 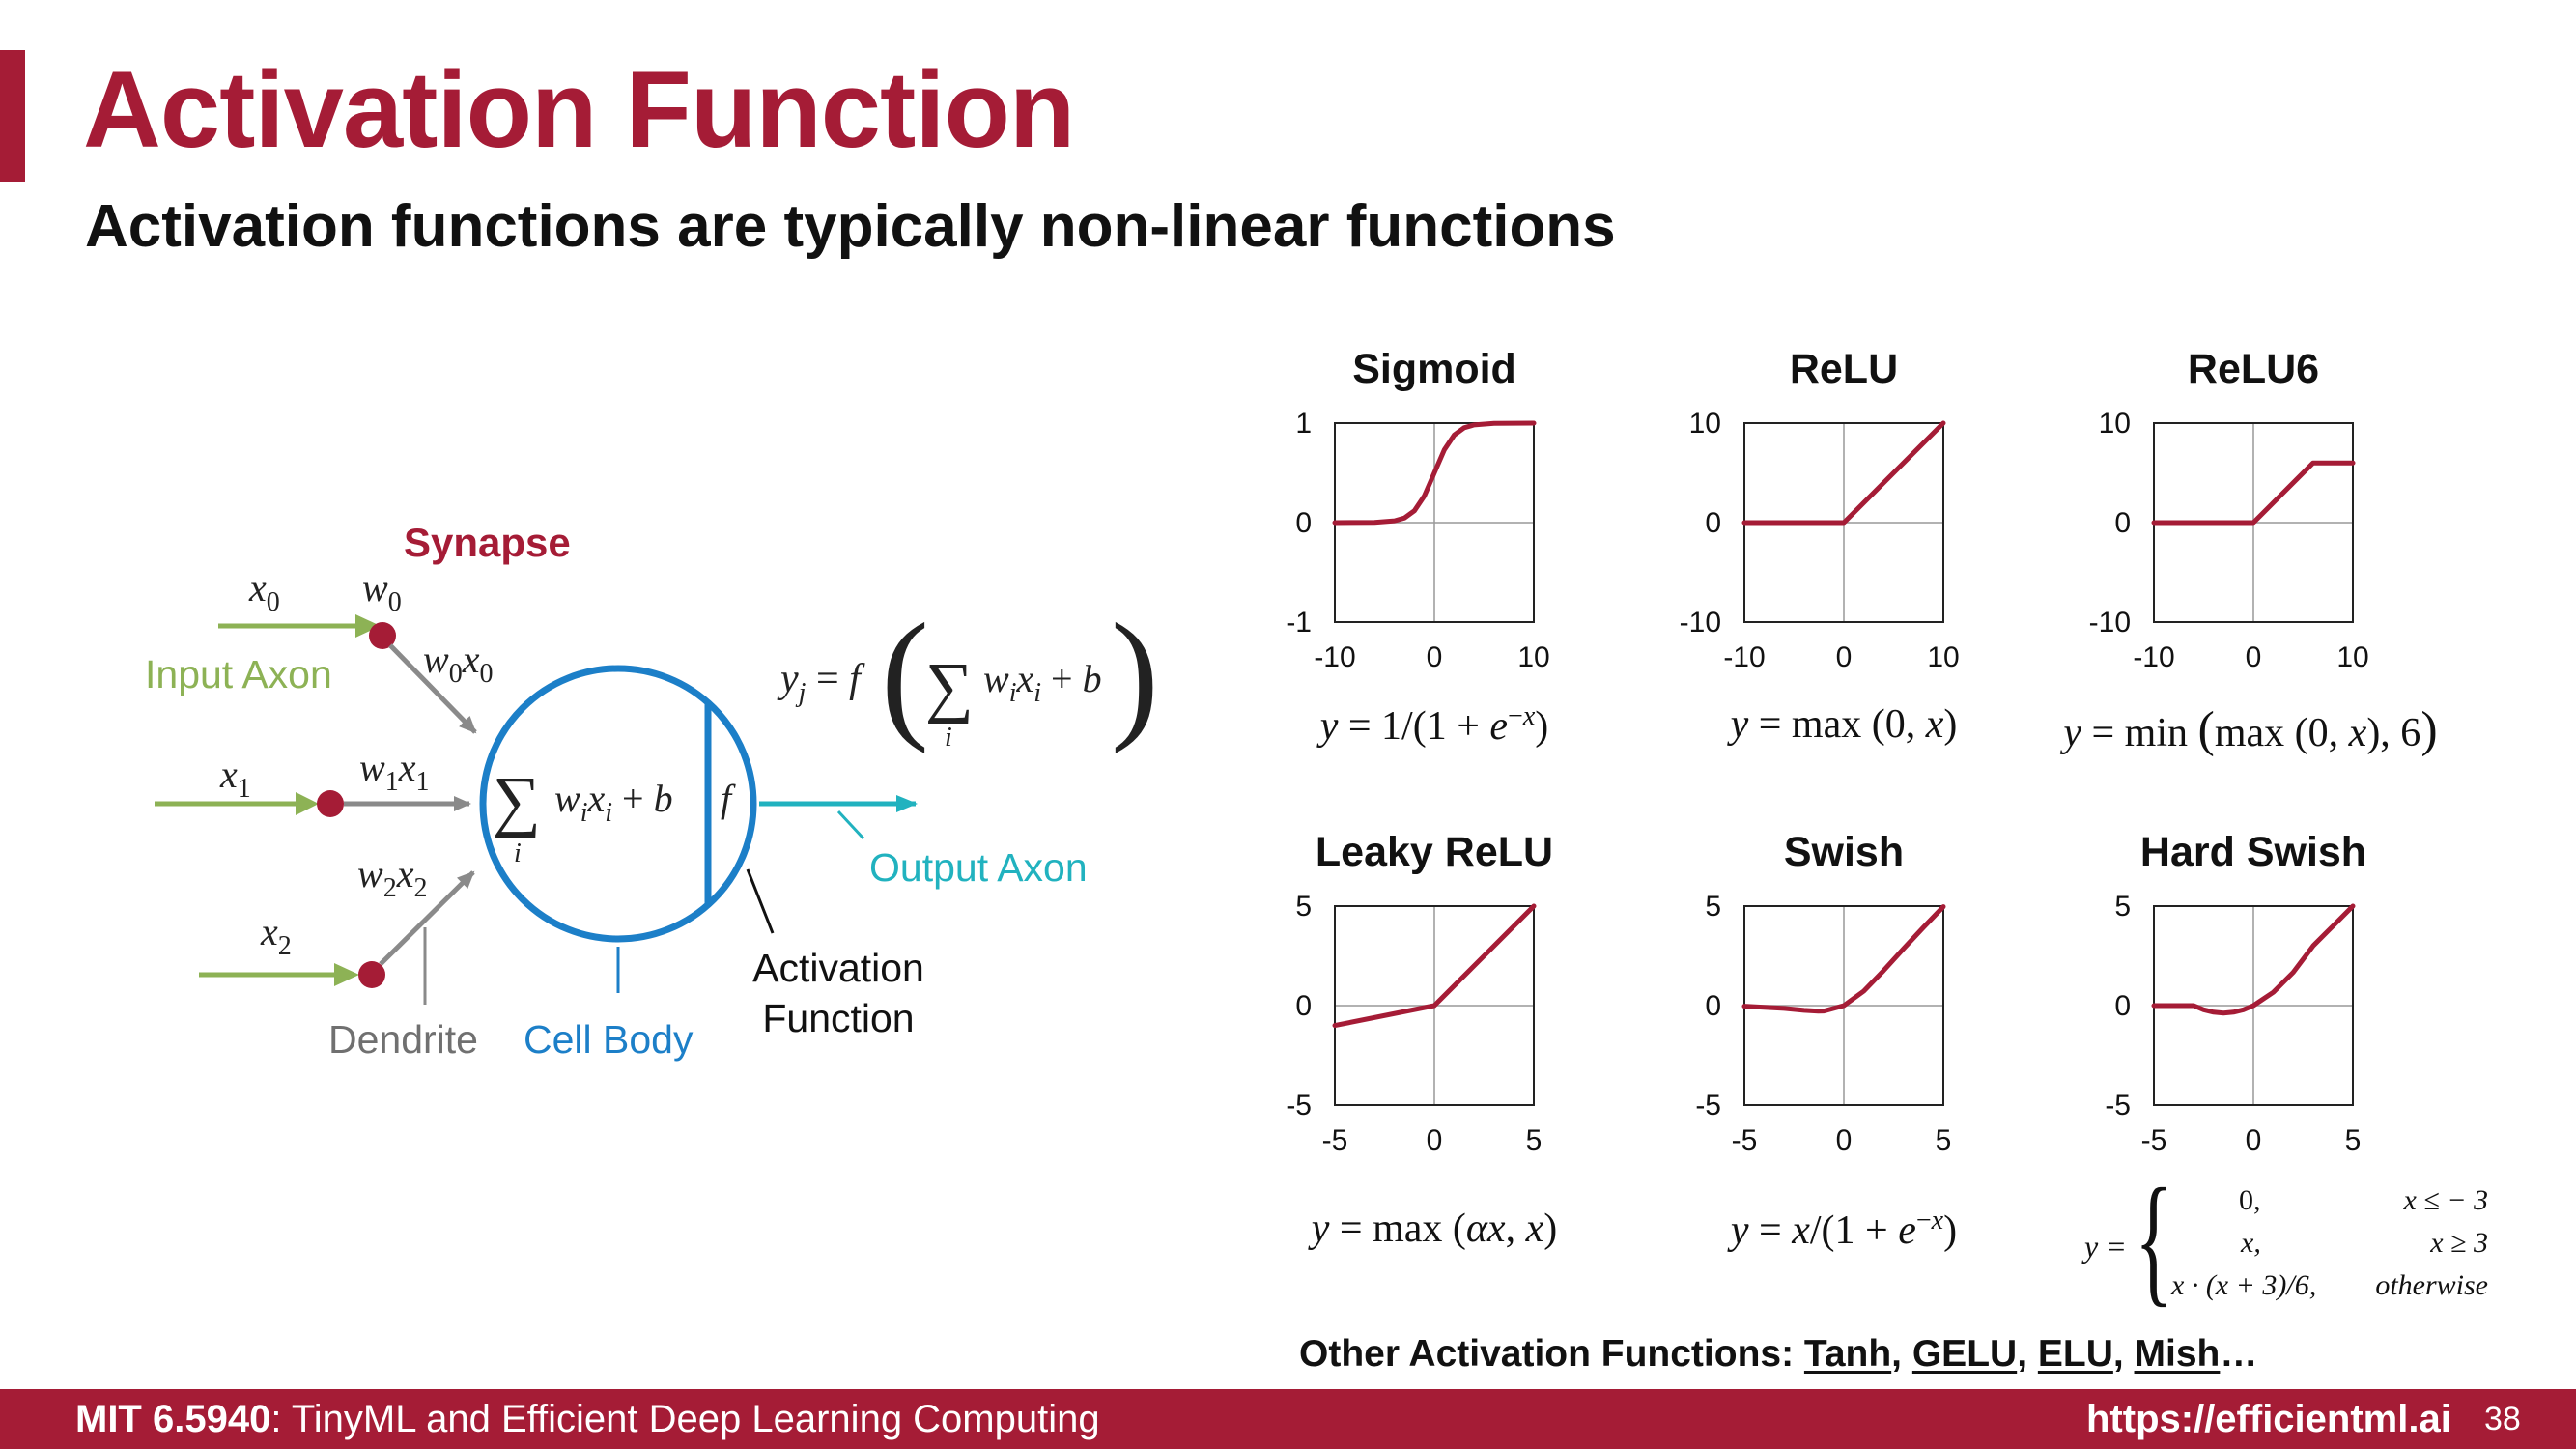 I want to click on cell-body-circle, so click(x=618, y=804).